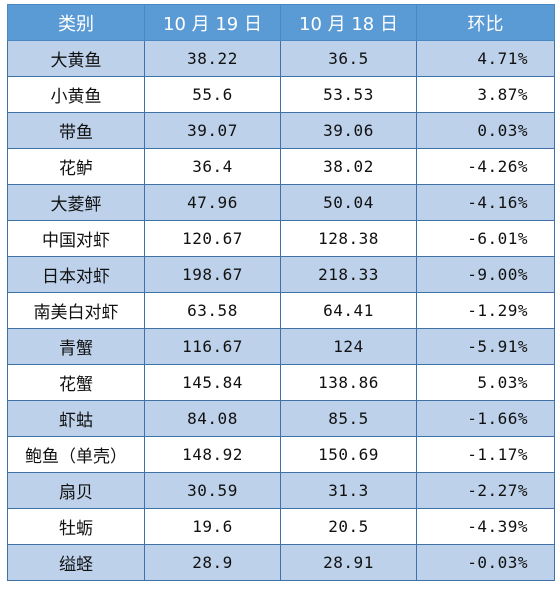  Describe the element at coordinates (212, 490) in the screenshot. I see `cell-price-oct19: 30.59` at that location.